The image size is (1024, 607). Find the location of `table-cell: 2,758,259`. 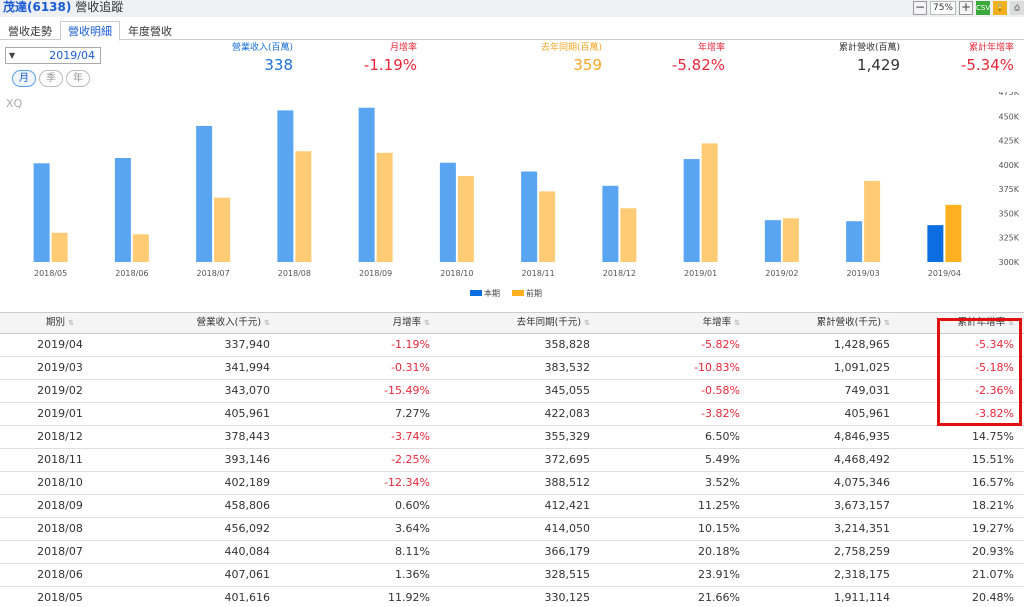

table-cell: 2,758,259 is located at coordinates (862, 551).